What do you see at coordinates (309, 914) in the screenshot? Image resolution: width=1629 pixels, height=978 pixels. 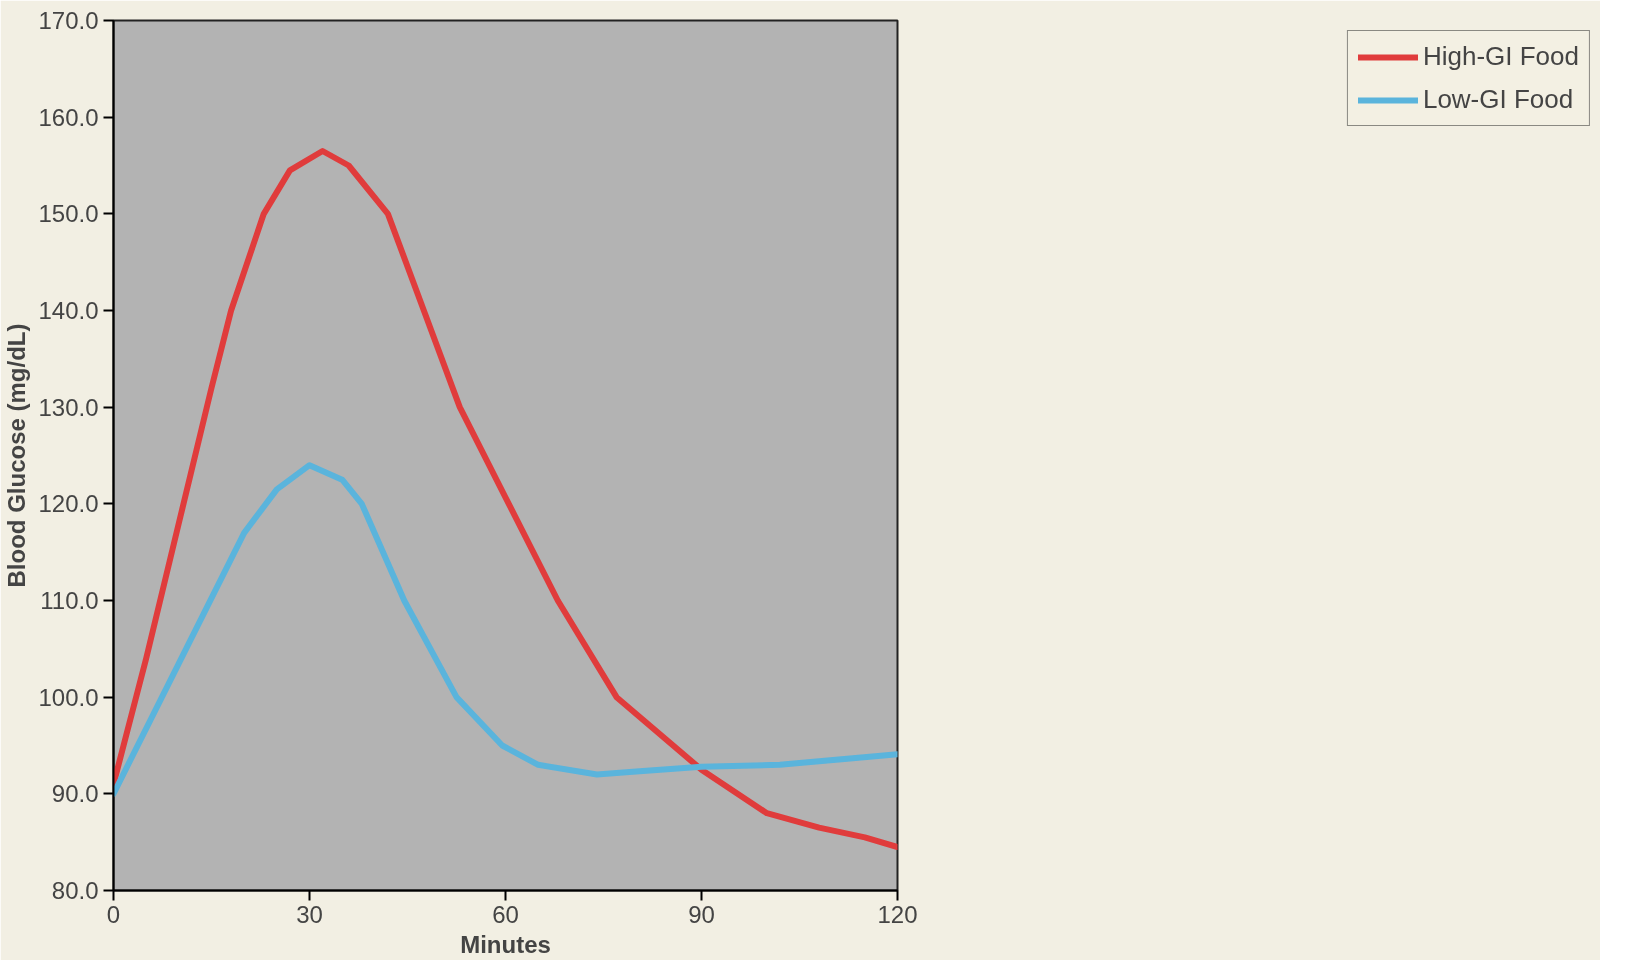 I see `x-tick-label: 30` at bounding box center [309, 914].